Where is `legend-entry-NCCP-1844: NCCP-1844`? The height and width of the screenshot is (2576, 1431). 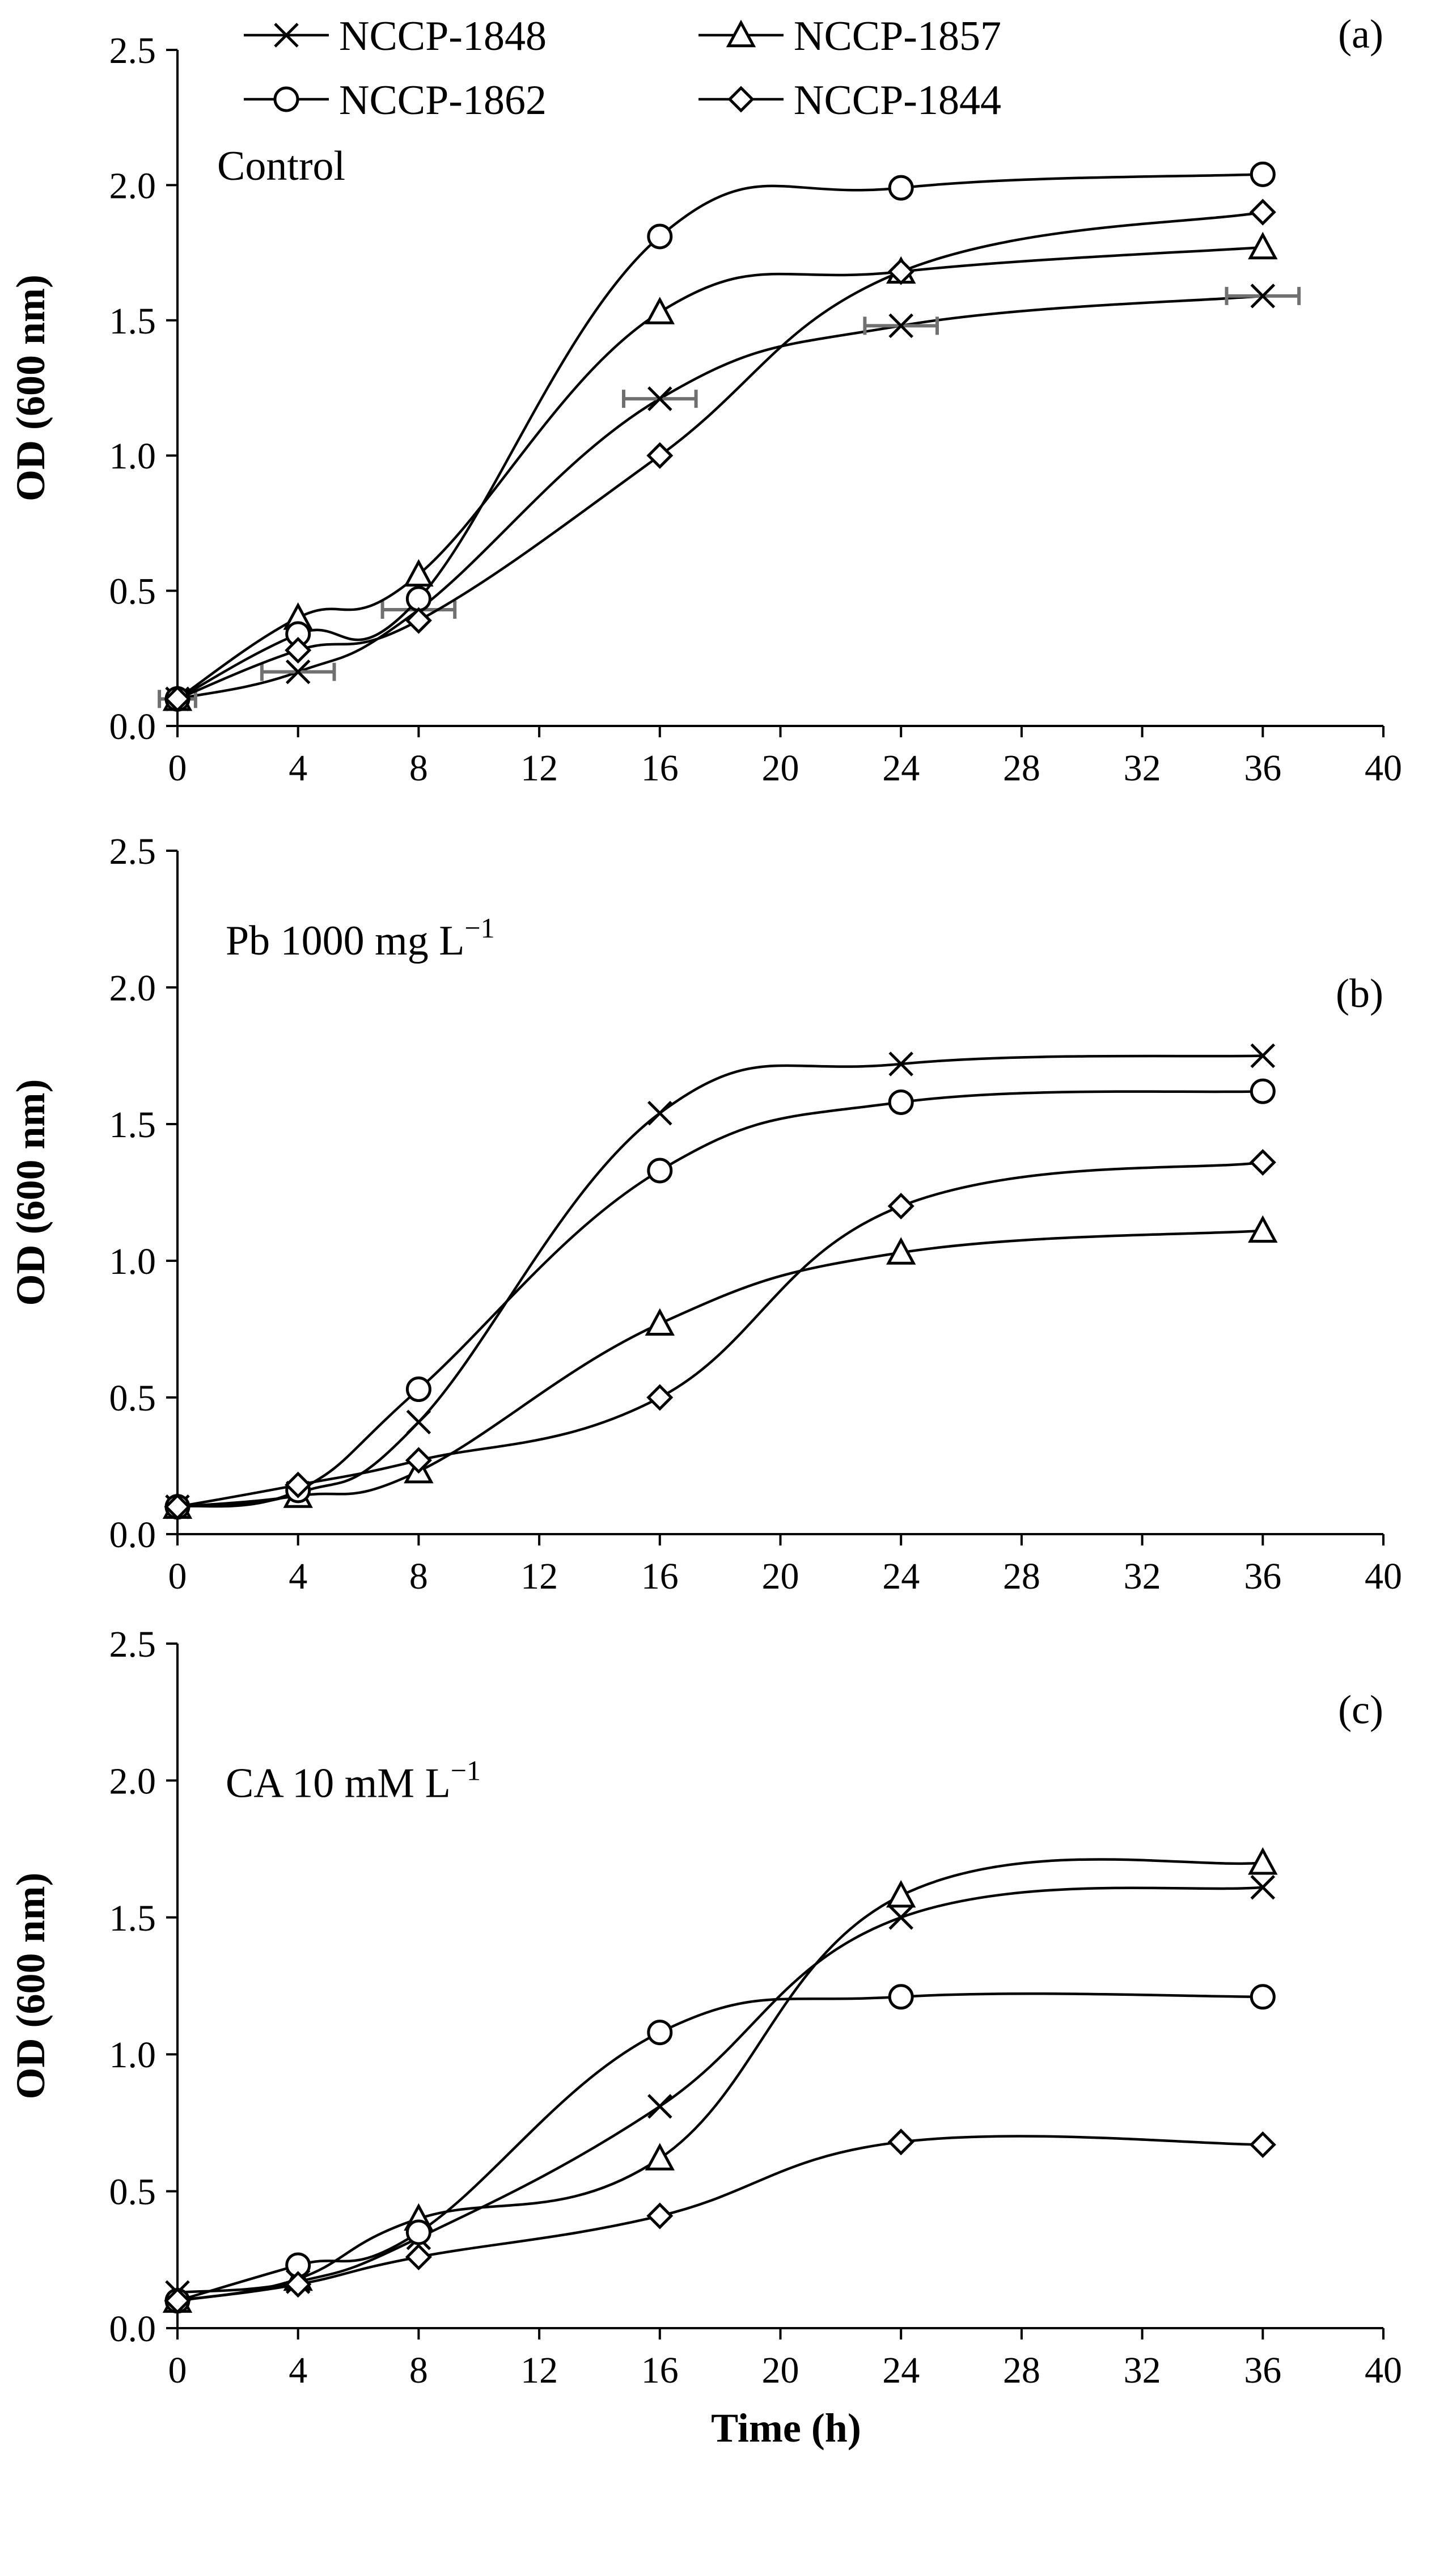
legend-entry-NCCP-1844: NCCP-1844 is located at coordinates (849, 100).